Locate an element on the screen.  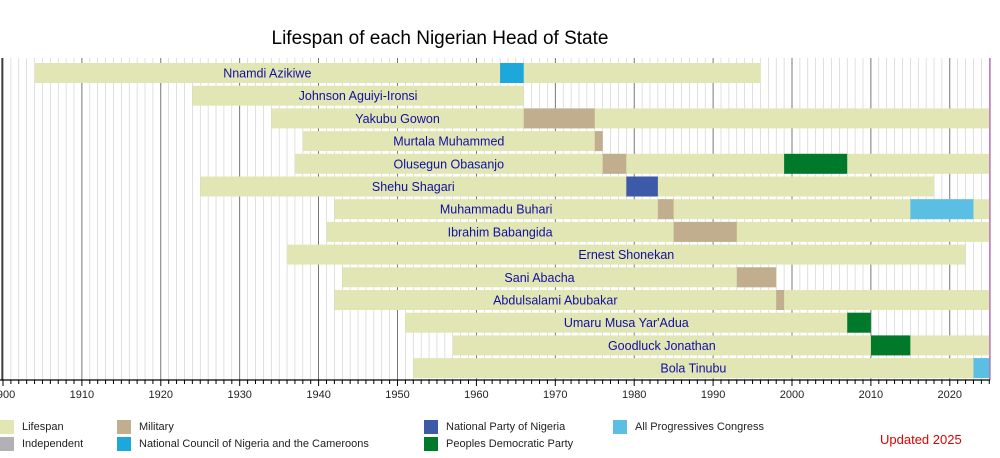
legend-item: All Progressives Congress is located at coordinates (688, 427).